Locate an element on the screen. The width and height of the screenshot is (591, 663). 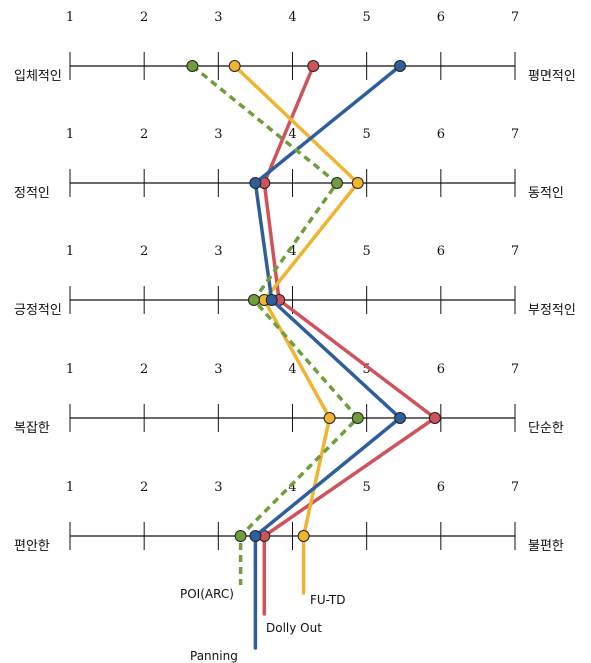
labels-layer: Dolly Out FU-TD Panning POI(ARC) is located at coordinates (262, 625).